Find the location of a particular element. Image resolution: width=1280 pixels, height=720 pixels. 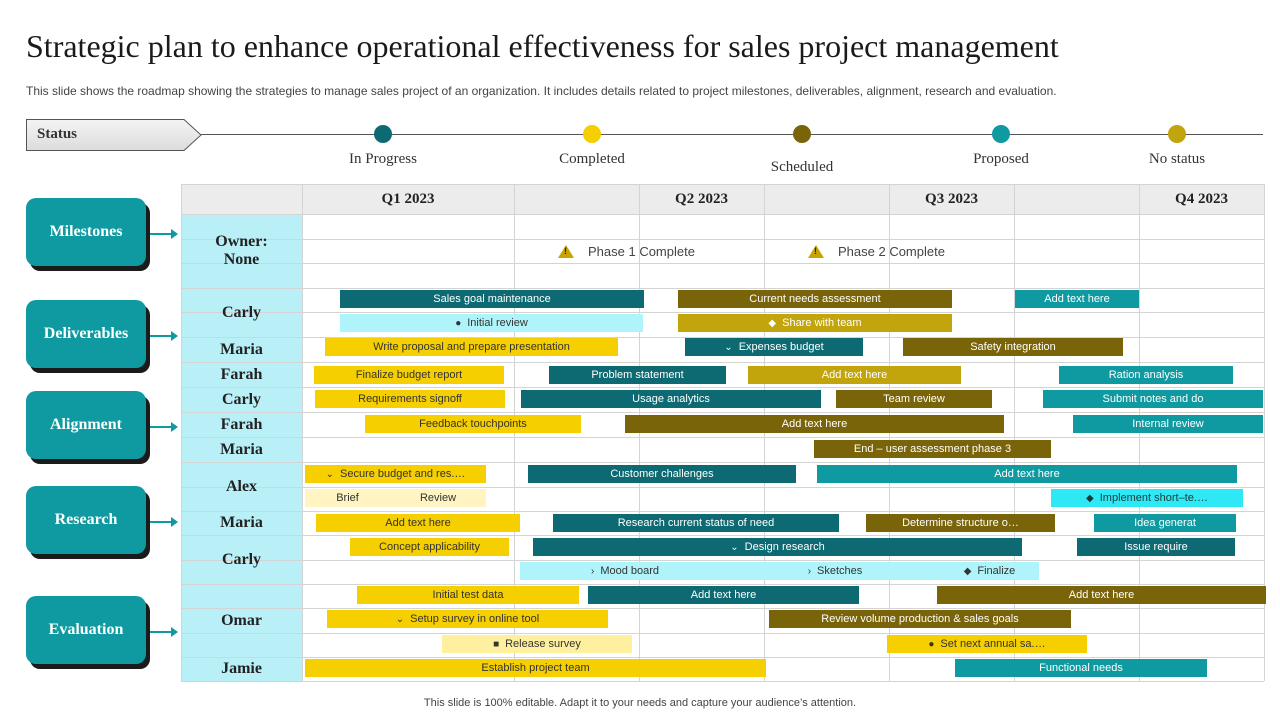

task-label: Brief is located at coordinates (347, 498).